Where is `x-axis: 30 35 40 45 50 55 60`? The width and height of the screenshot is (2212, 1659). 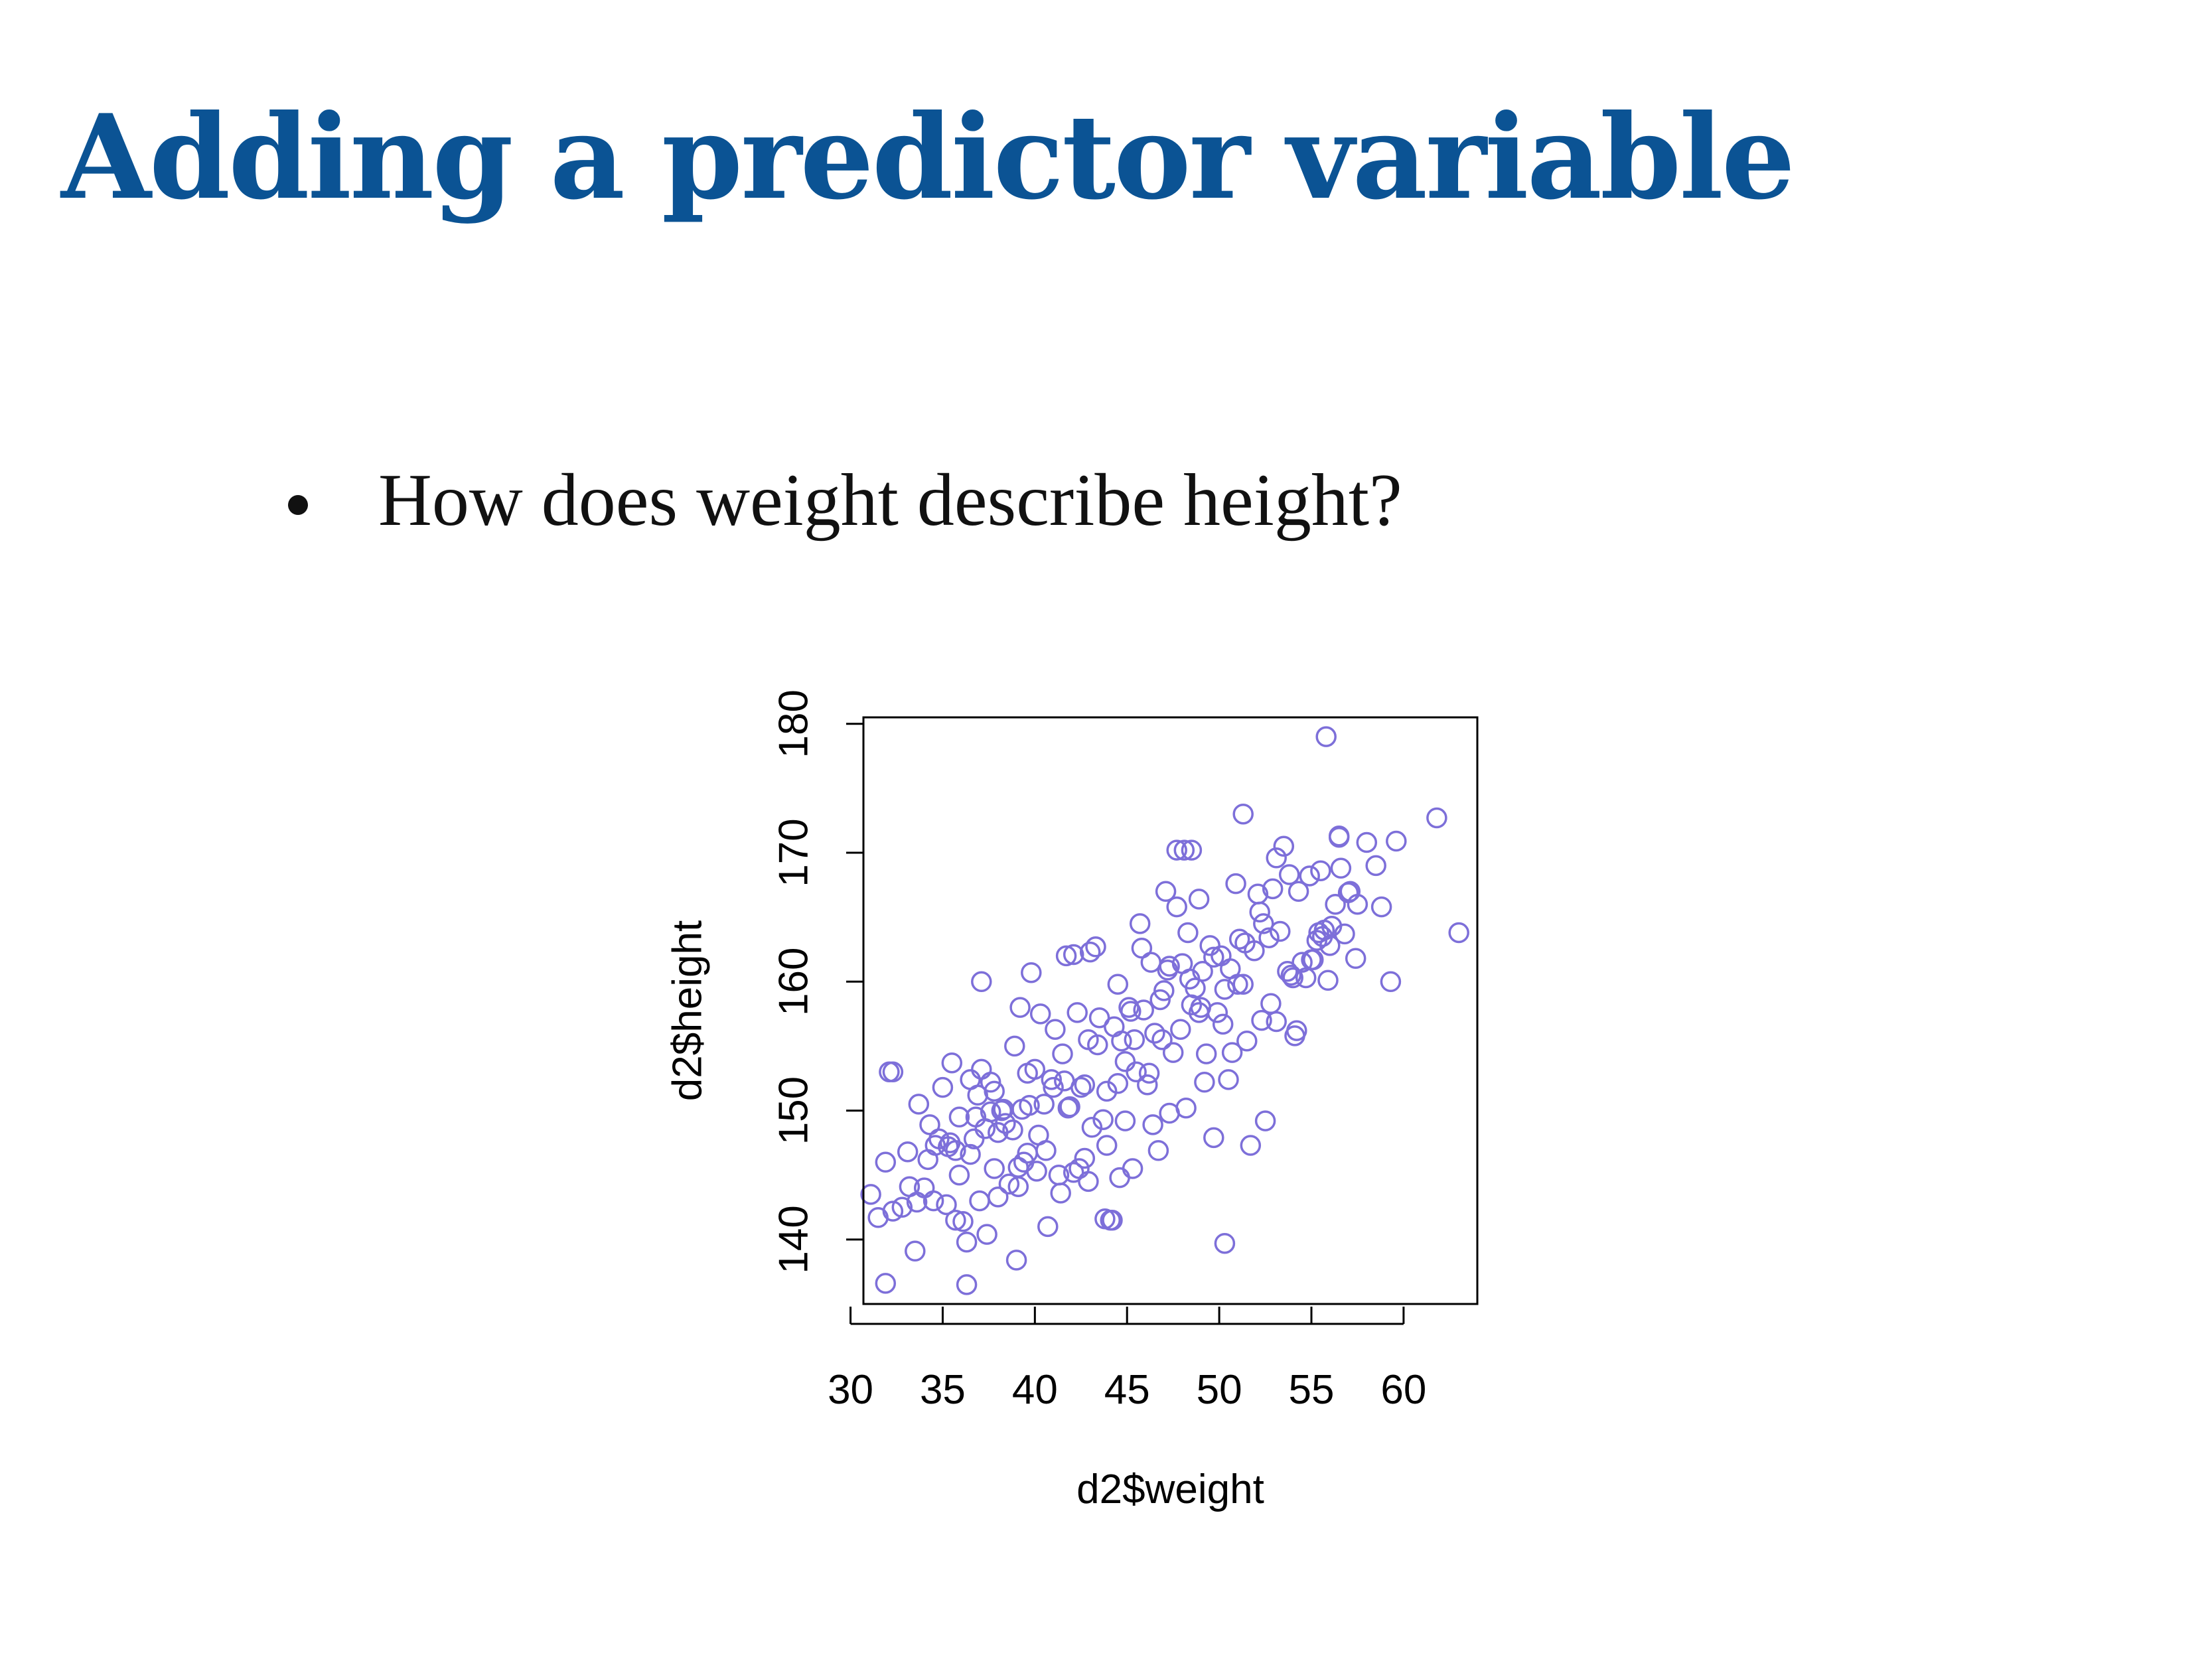 x-axis: 30 35 40 45 50 55 60 is located at coordinates (1127, 1360).